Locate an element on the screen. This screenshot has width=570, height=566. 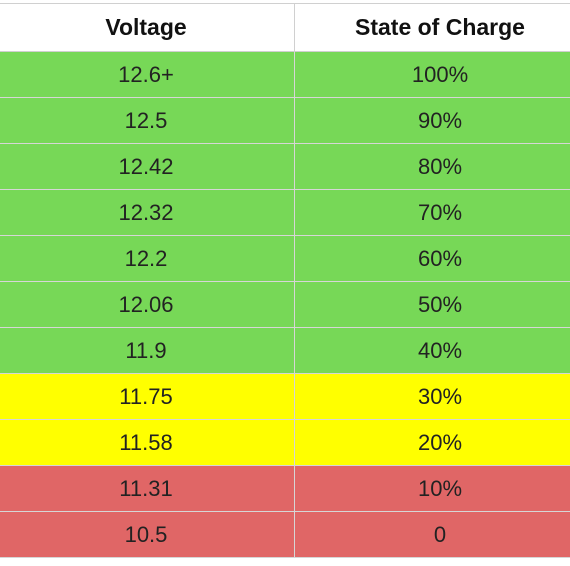
voltage-cell: 10.5 is located at coordinates (147, 535).